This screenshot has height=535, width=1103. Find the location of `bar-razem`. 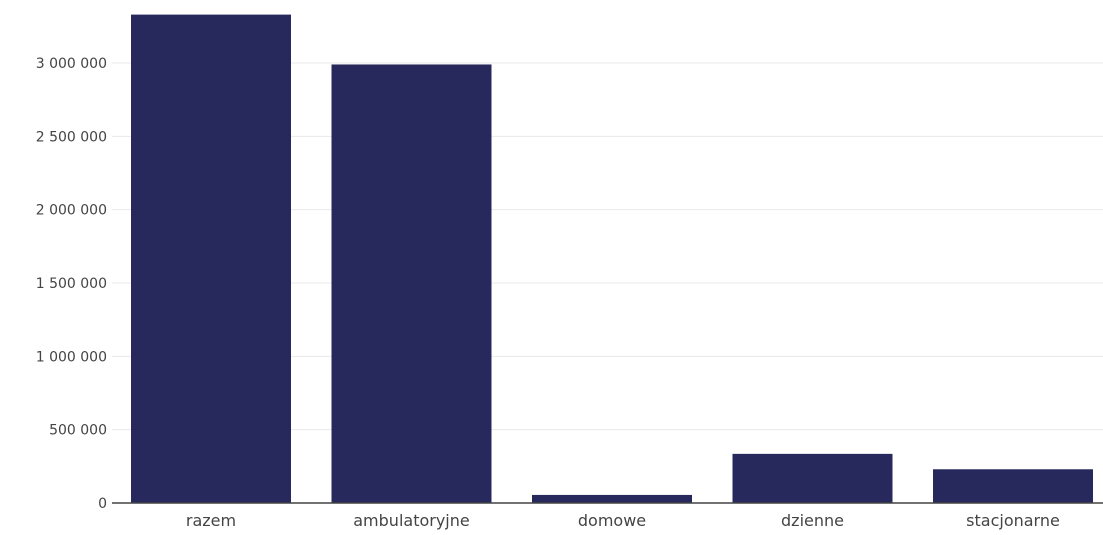

bar-razem is located at coordinates (211, 258).